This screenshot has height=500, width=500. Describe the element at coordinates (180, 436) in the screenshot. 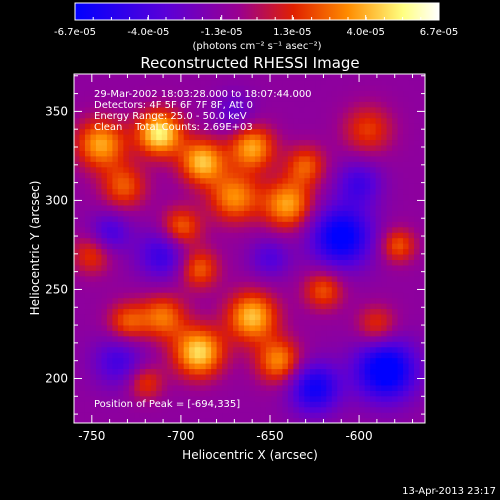

I see `x-tick-label: -700` at that location.